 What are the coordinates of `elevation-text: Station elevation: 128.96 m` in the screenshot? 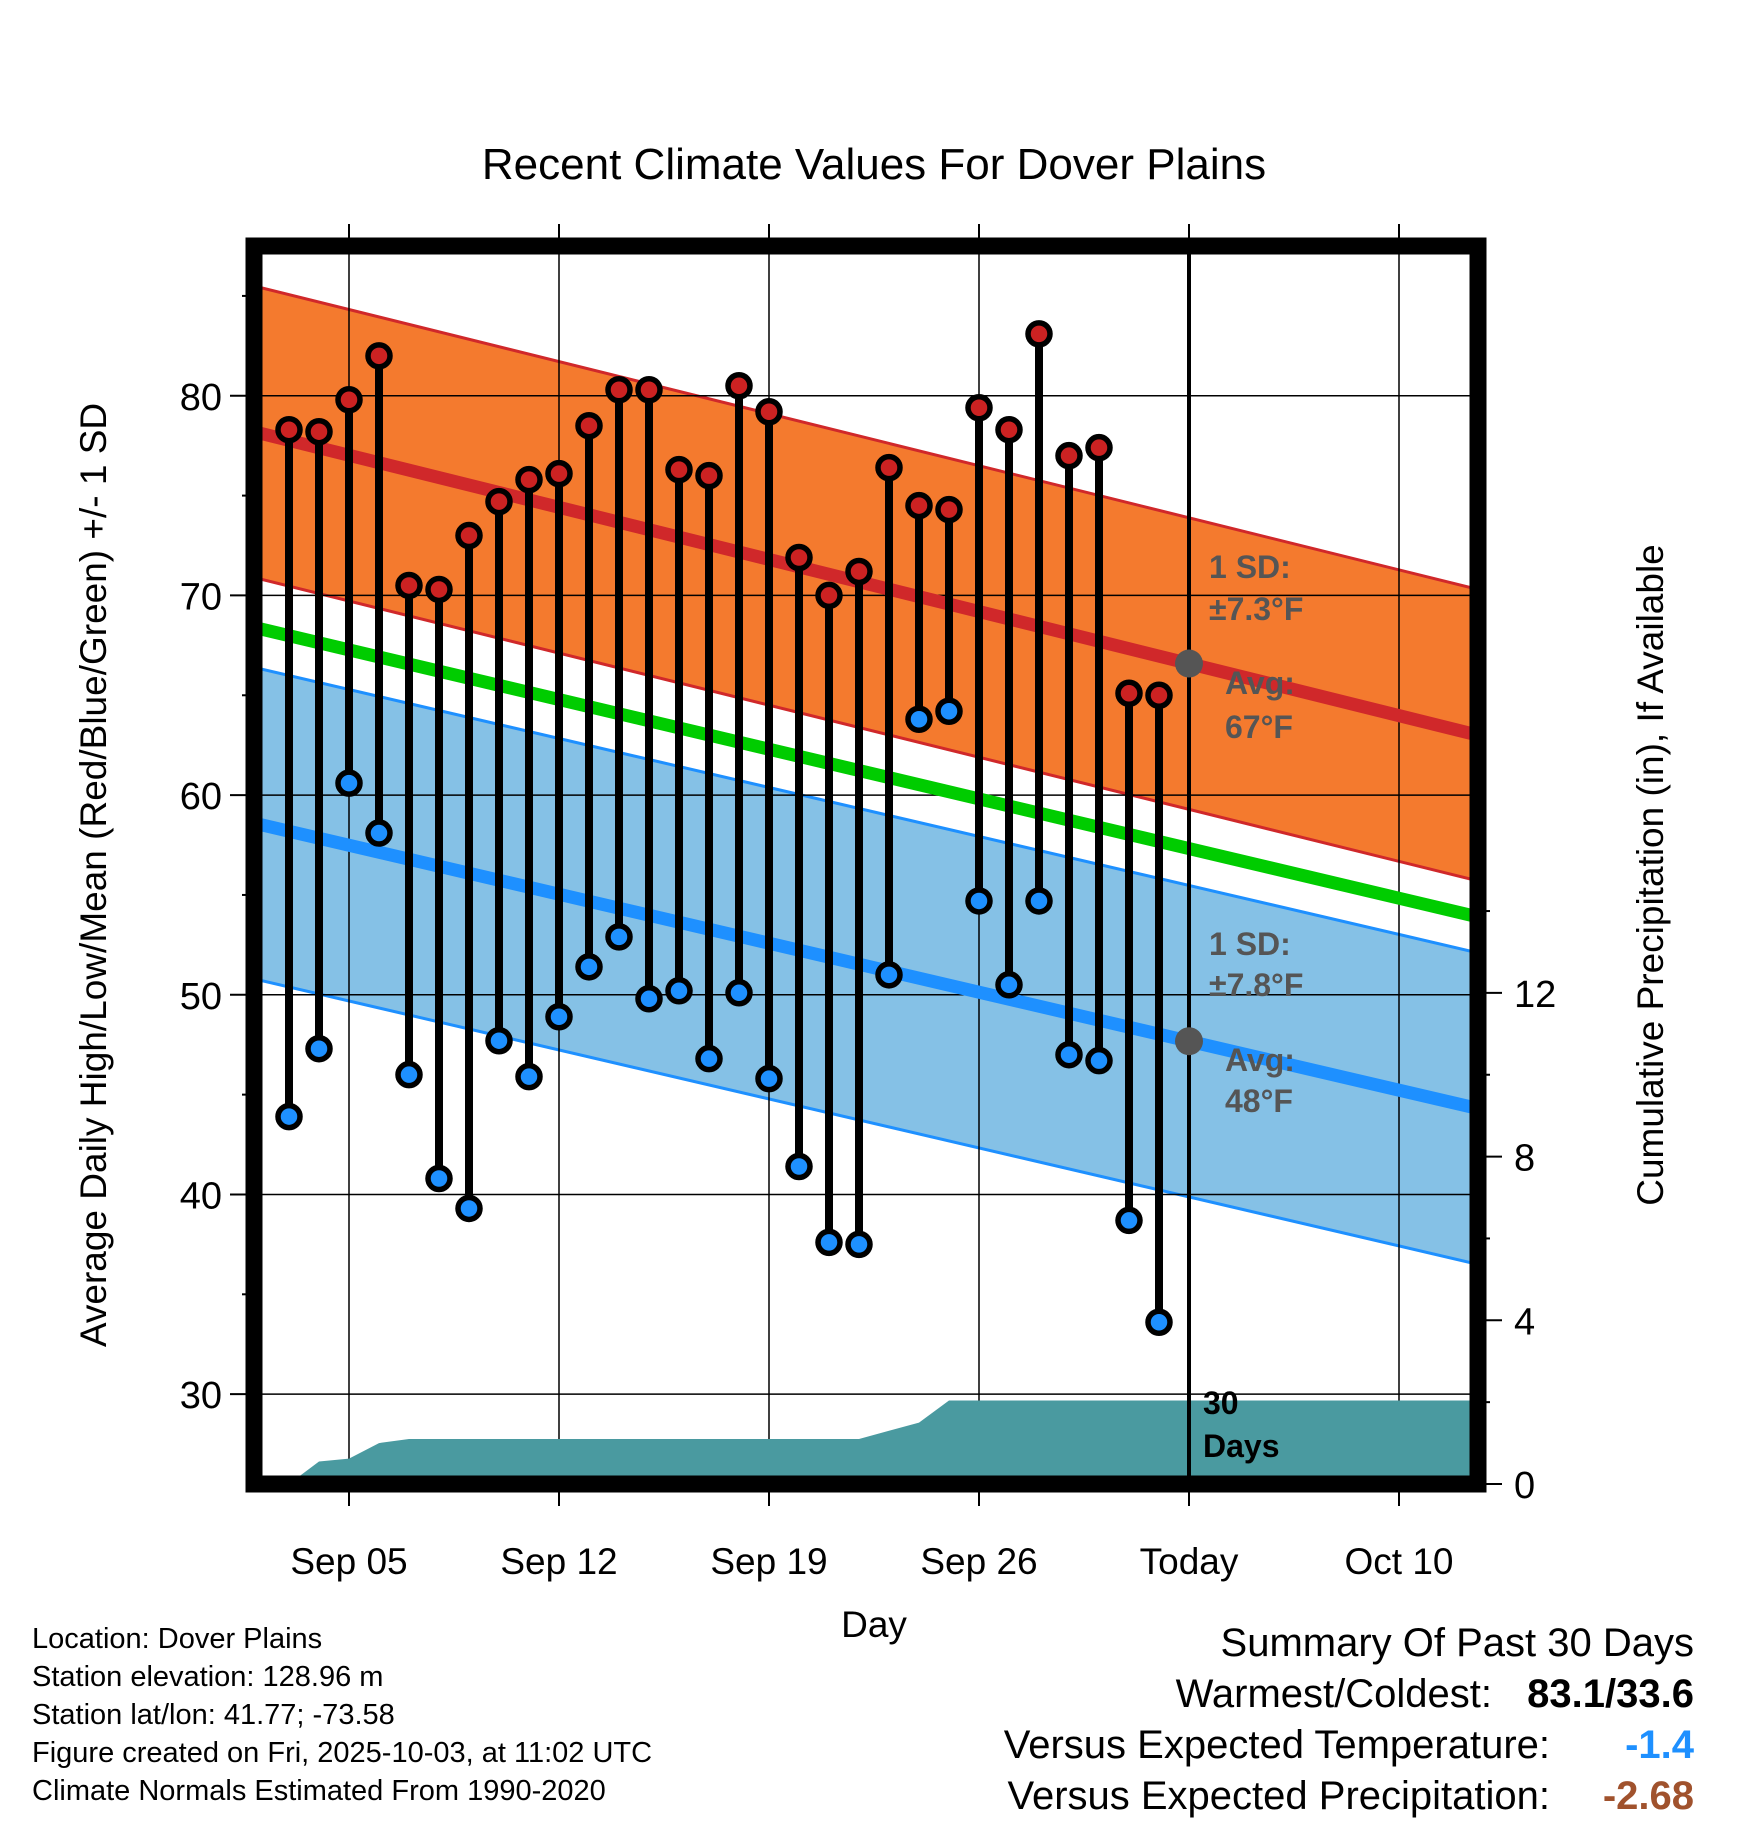 It's located at (208, 1677).